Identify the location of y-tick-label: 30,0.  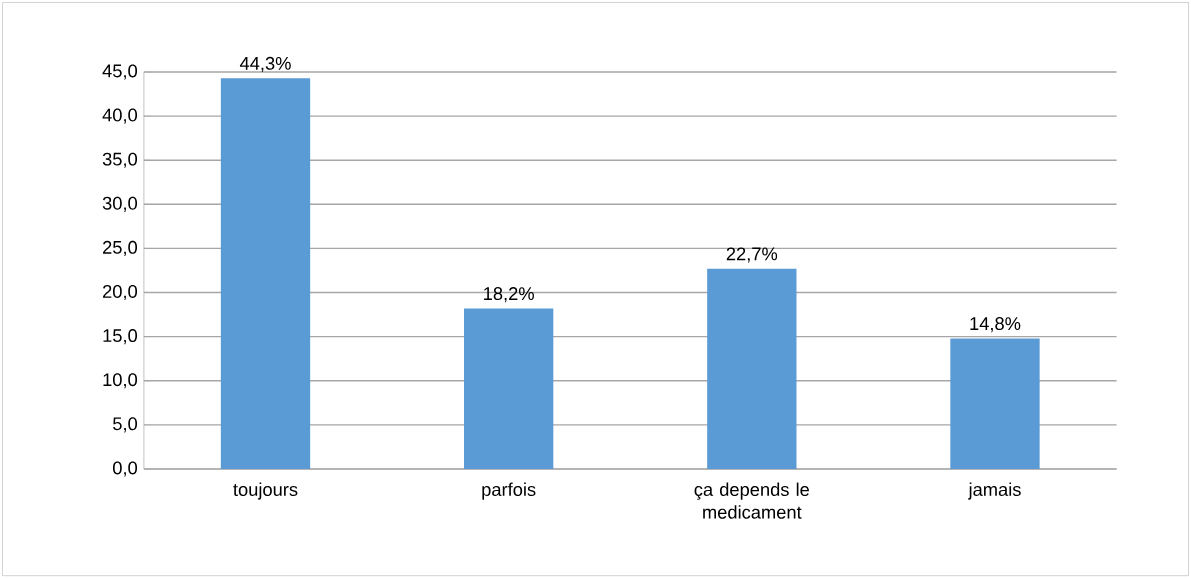
(120, 204).